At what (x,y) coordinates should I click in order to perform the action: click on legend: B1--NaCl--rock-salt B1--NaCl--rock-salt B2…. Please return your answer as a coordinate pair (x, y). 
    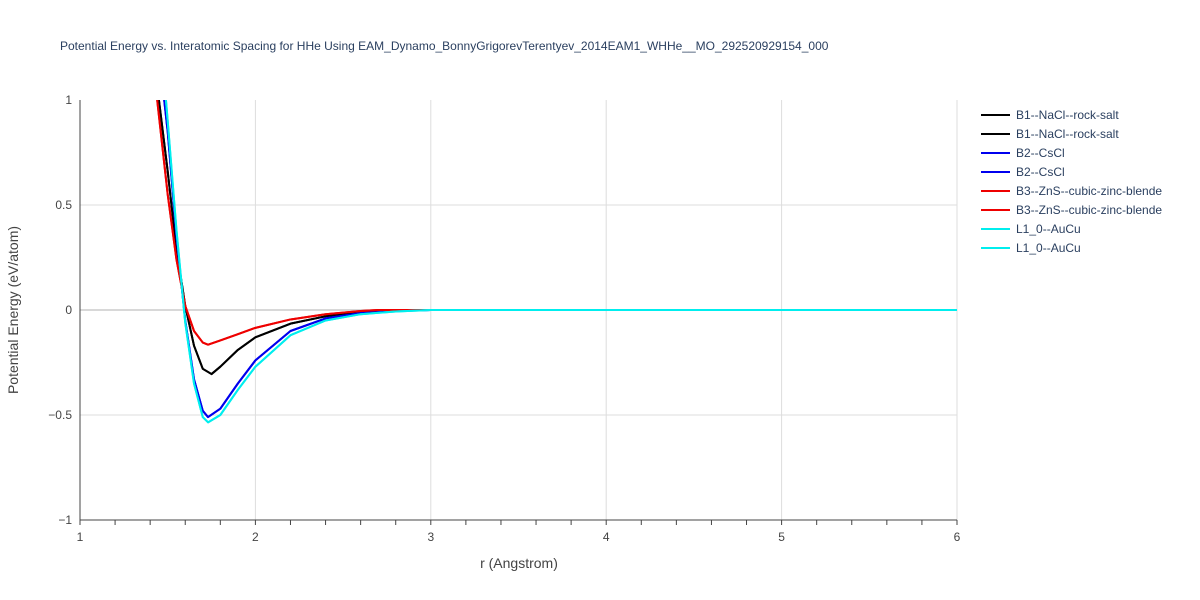
    Looking at the image, I should click on (1071, 181).